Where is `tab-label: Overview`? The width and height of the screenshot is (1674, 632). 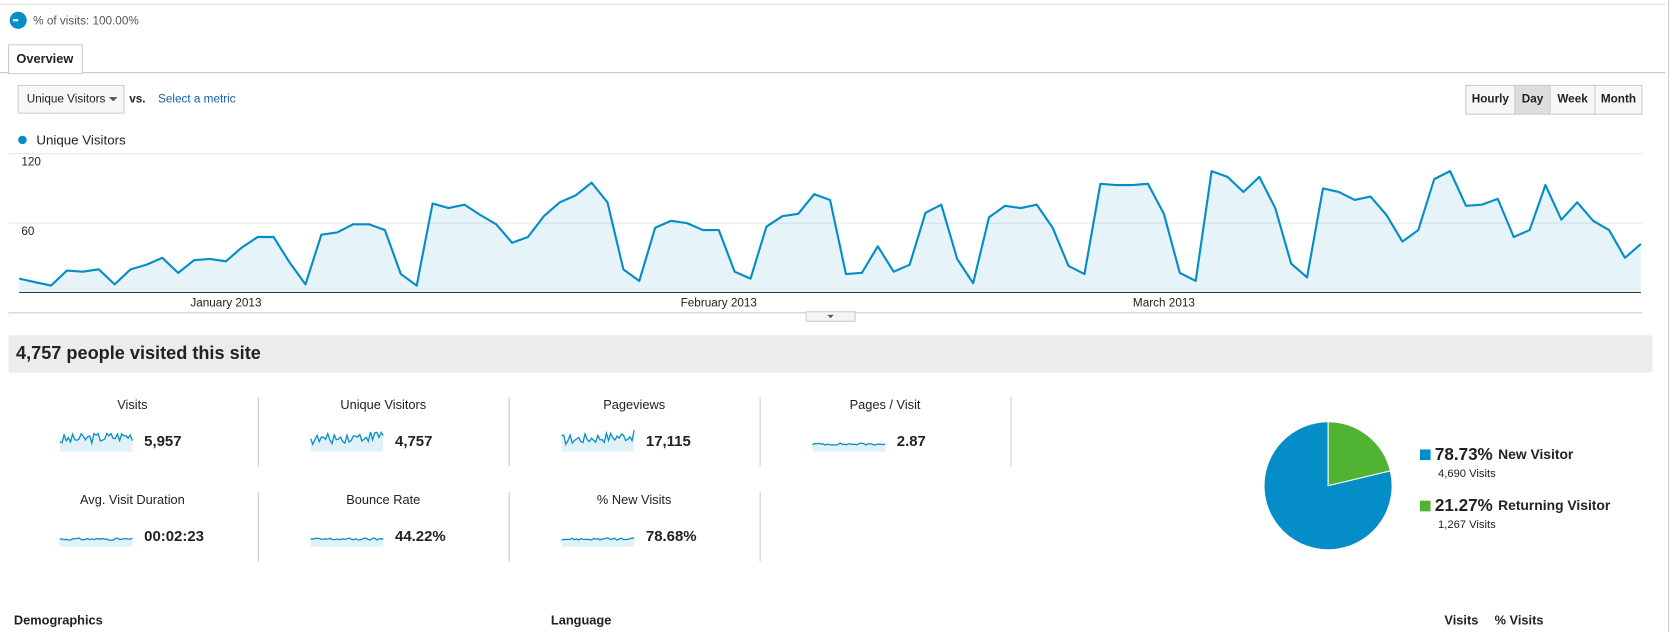 tab-label: Overview is located at coordinates (44, 58).